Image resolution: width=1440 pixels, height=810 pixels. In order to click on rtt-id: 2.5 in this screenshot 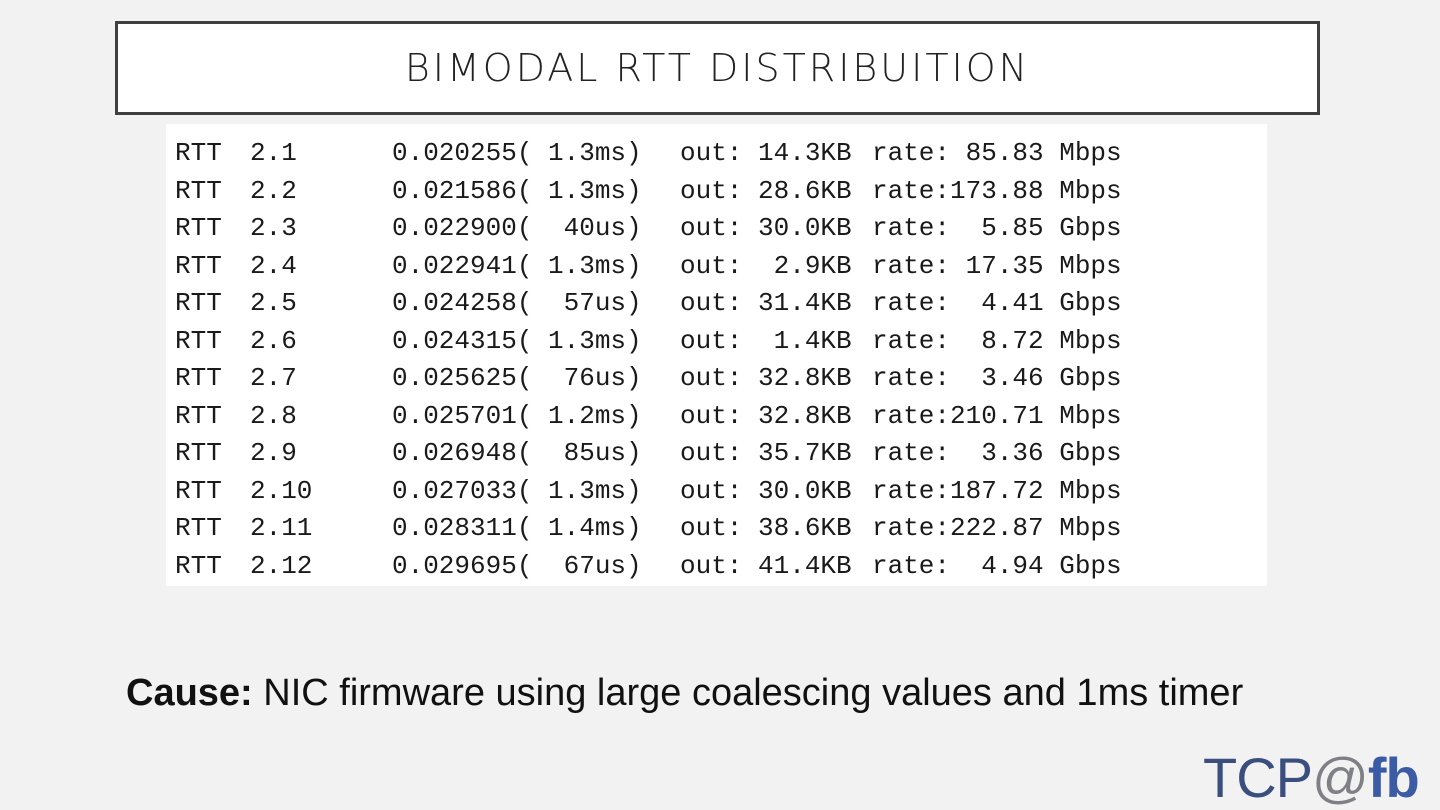, I will do `click(273, 303)`.